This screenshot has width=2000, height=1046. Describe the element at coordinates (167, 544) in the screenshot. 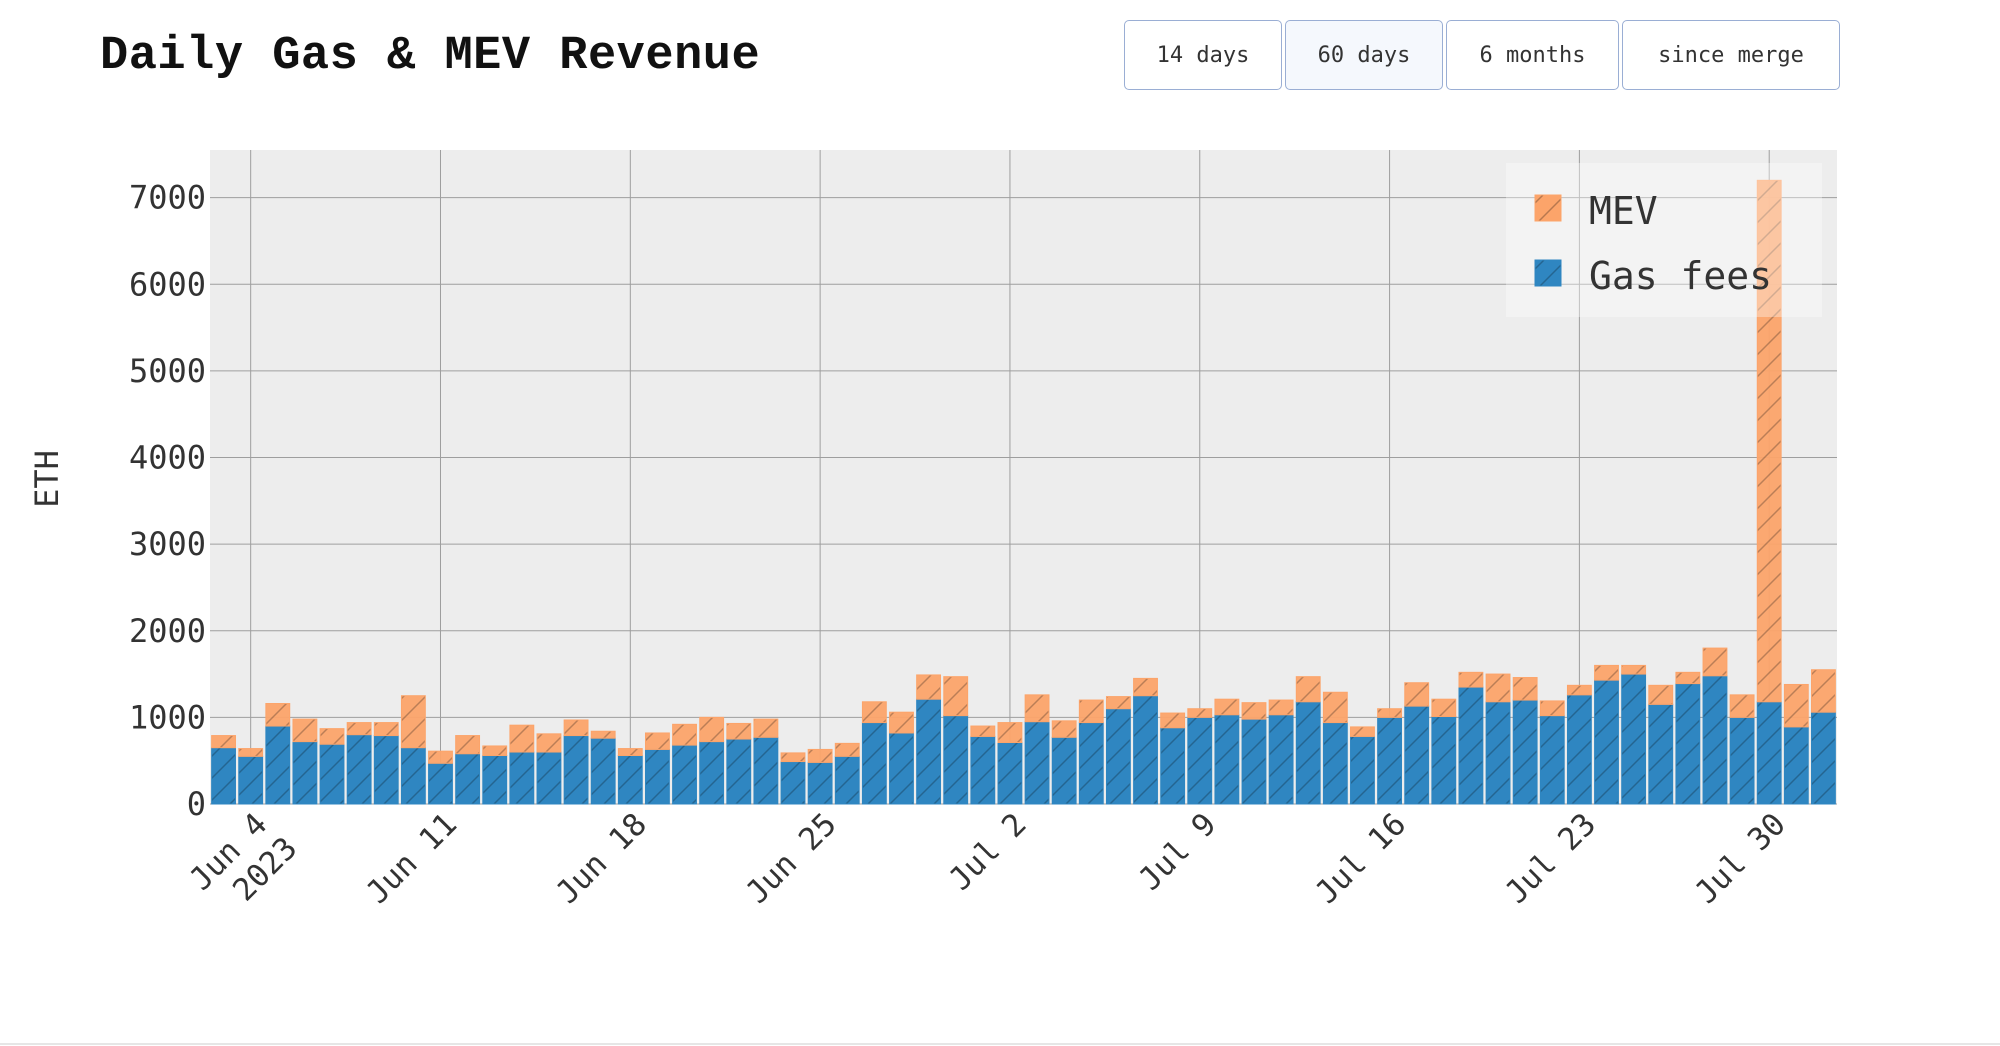

I see `y-tick-label: 3000` at that location.